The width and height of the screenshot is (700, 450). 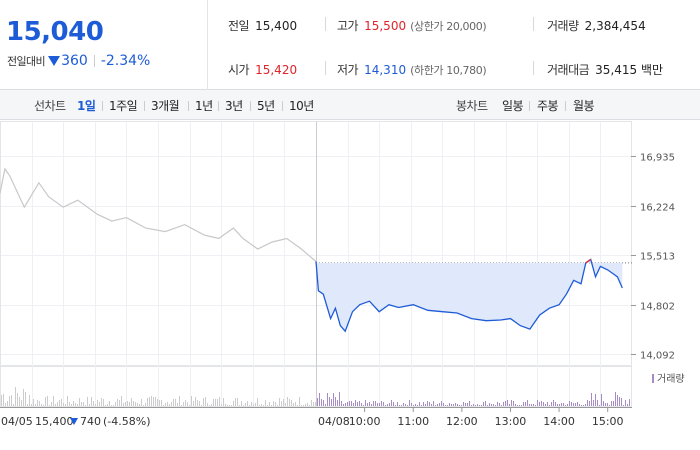 What do you see at coordinates (653, 257) in the screenshot?
I see `y-axis: 16,935 16,224 15,513 14,802 14,092` at bounding box center [653, 257].